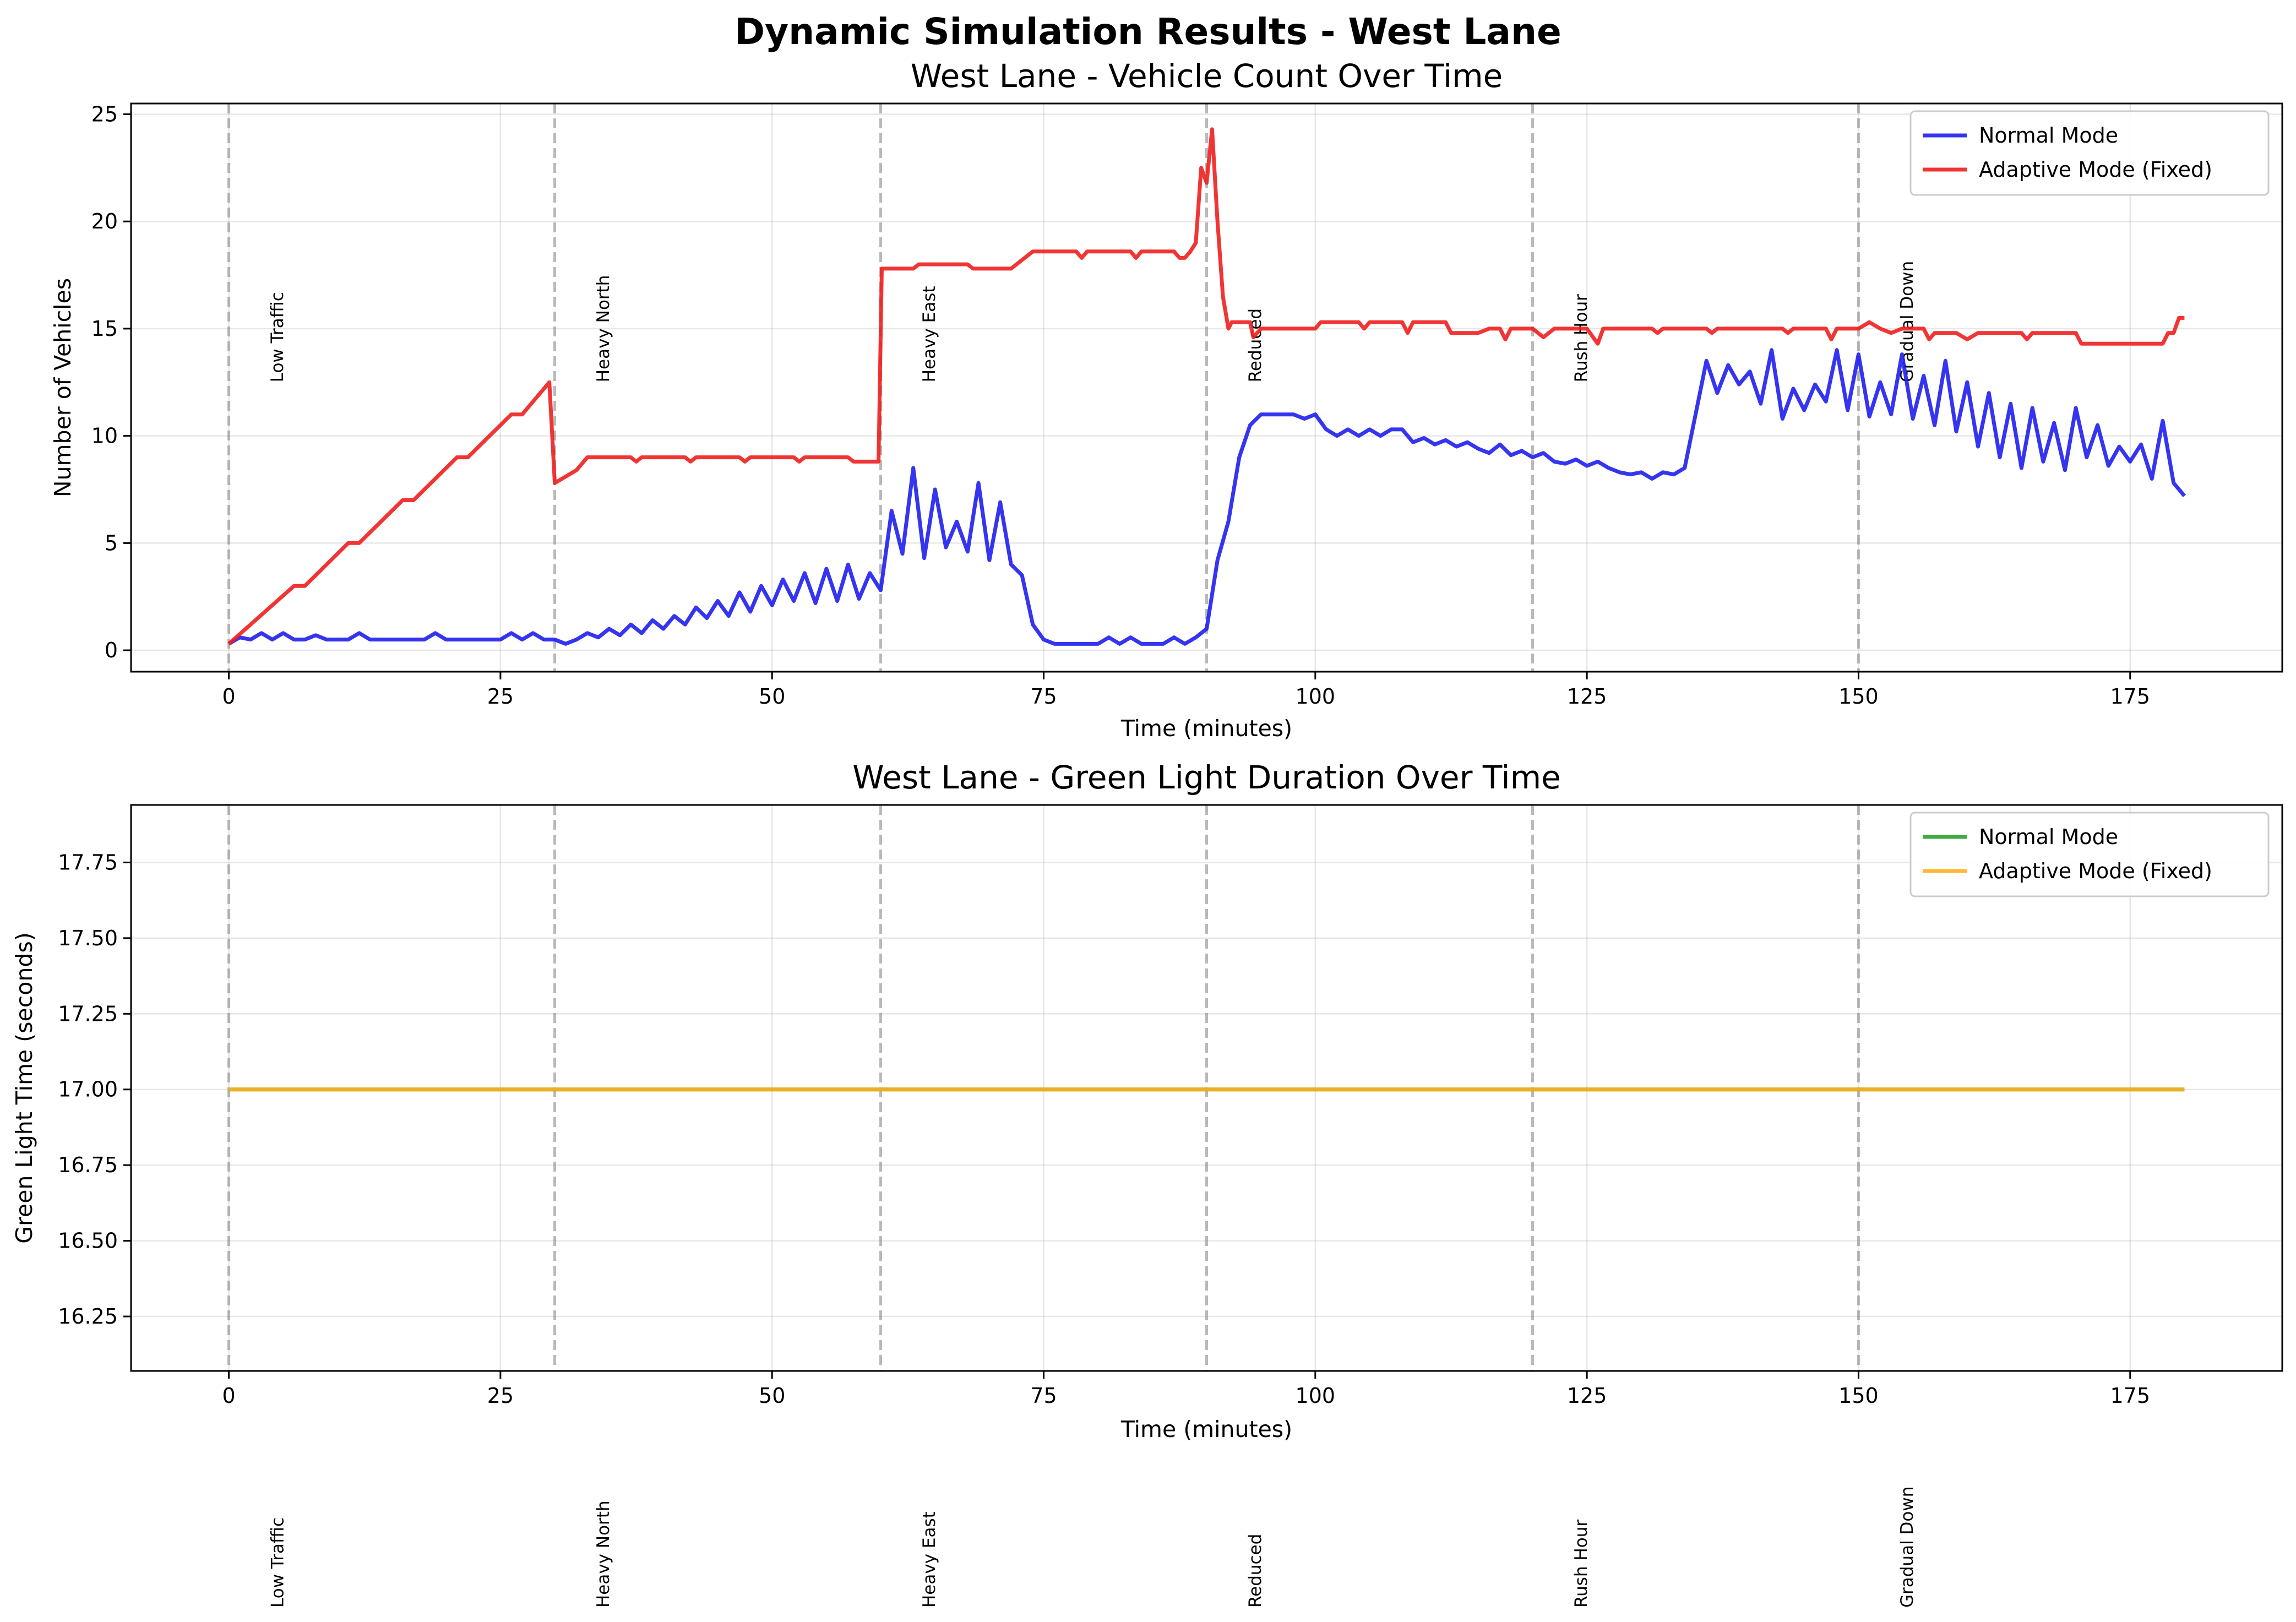  I want to click on phase-label: Low Traffic, so click(277, 337).